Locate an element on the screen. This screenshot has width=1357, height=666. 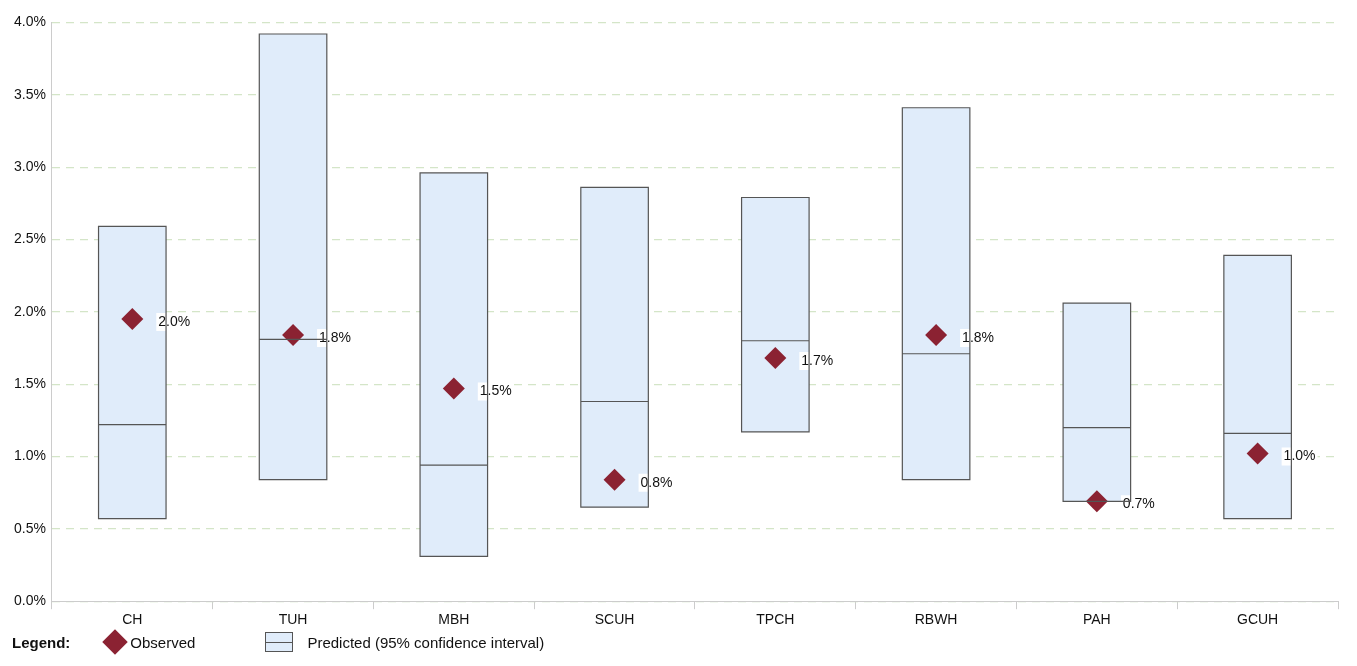
data-label: 0.7% is located at coordinates (1138, 503).